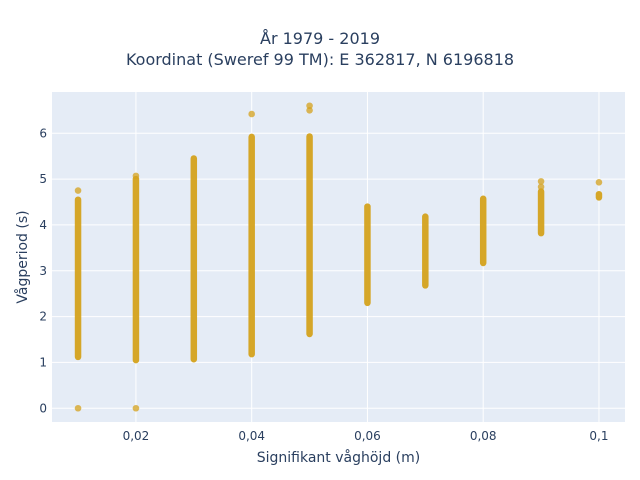 This screenshot has height=480, width=640. What do you see at coordinates (43, 362) in the screenshot?
I see `y-tick-label: 1` at bounding box center [43, 362].